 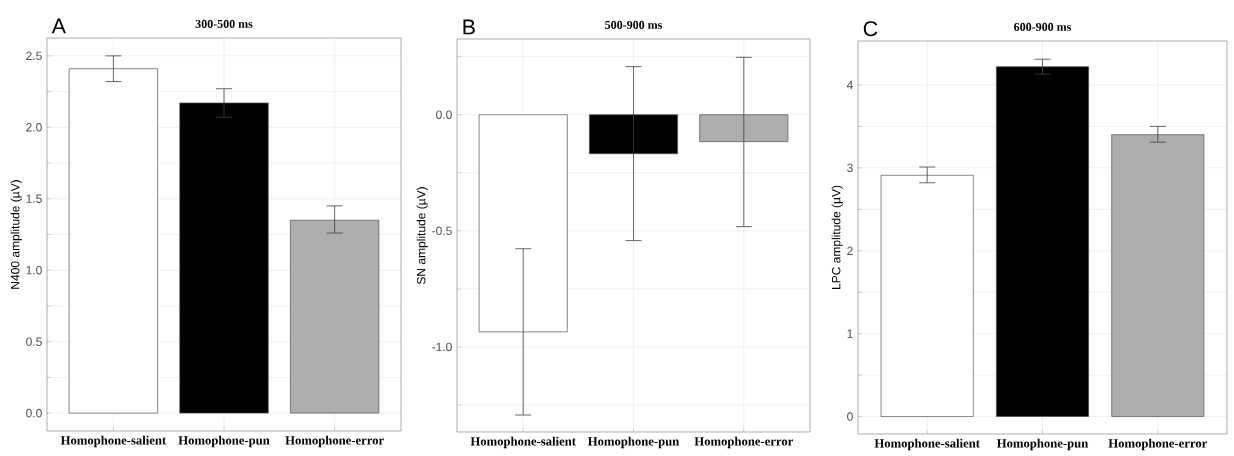 What do you see at coordinates (16, 234) in the screenshot?
I see `y-axis-title: N400 amplitude (µV)` at bounding box center [16, 234].